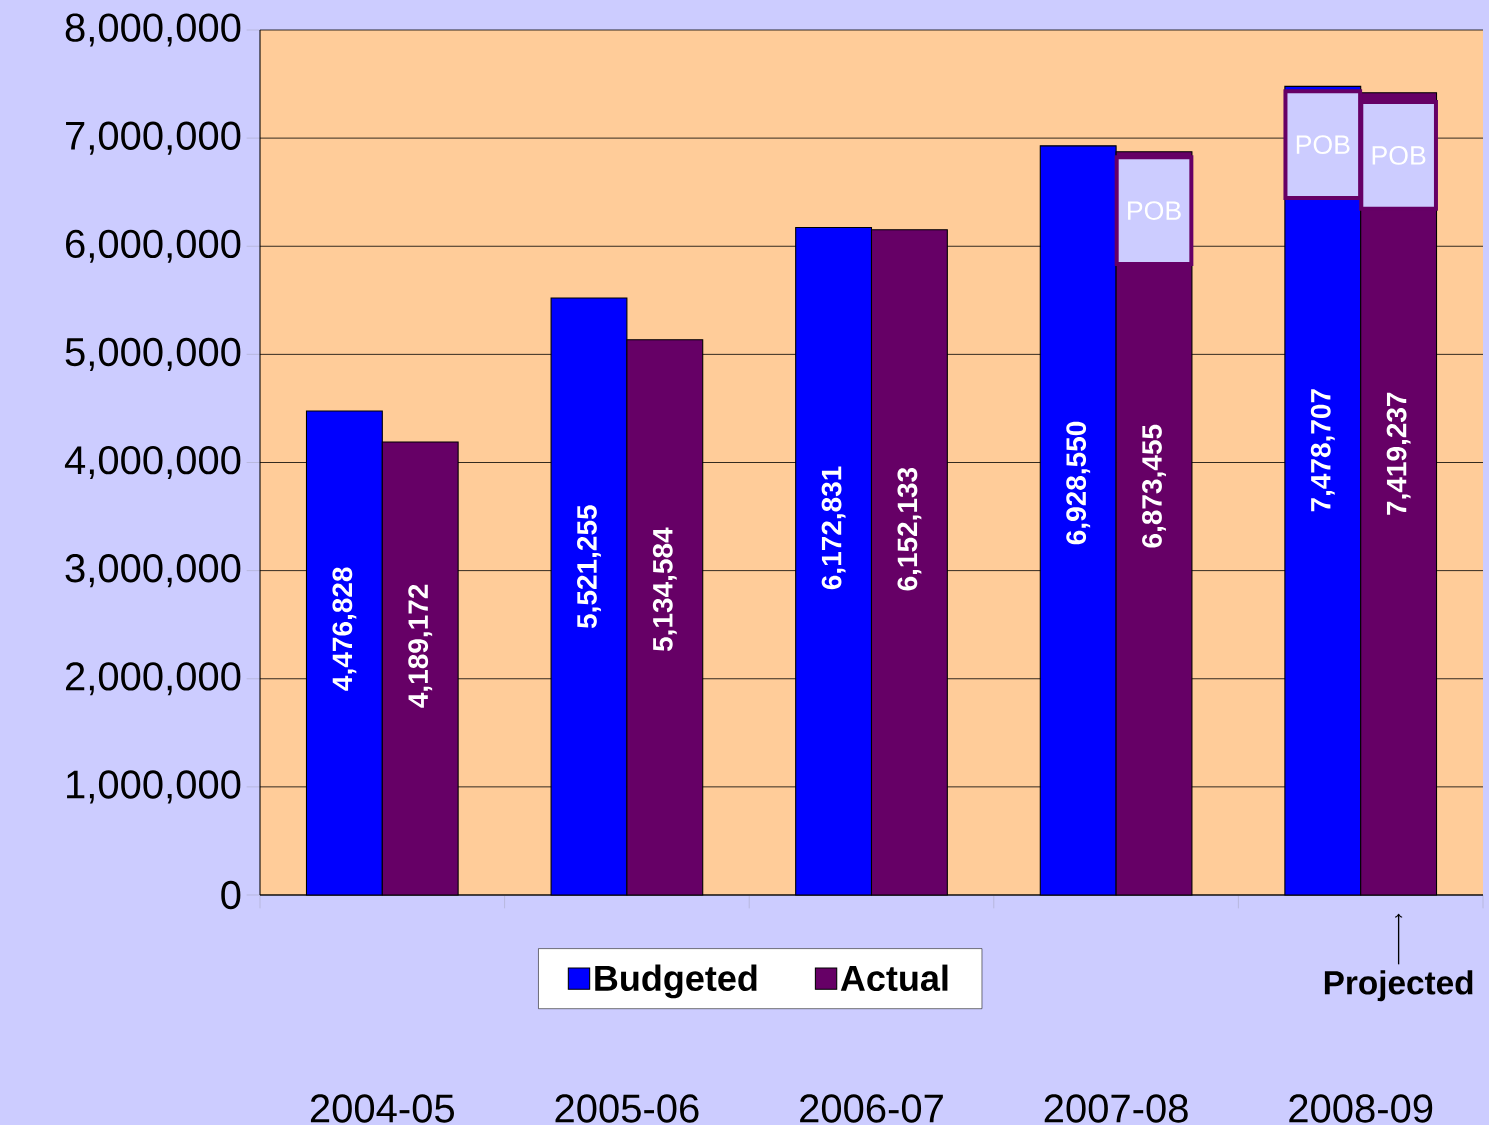 Image resolution: width=1489 pixels, height=1127 pixels. I want to click on data-label: 7,419,237, so click(1398, 453).